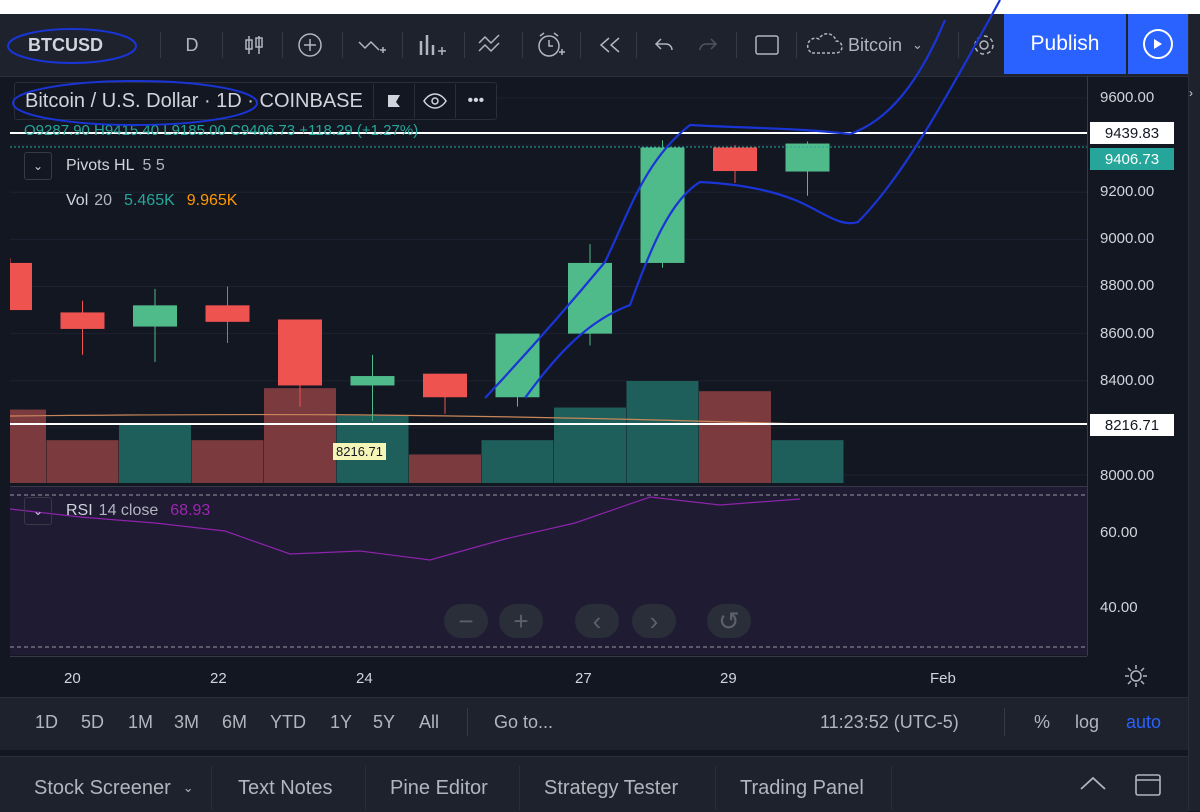 Image resolution: width=1200 pixels, height=812 pixels. I want to click on range-1m: 1M, so click(141, 722).